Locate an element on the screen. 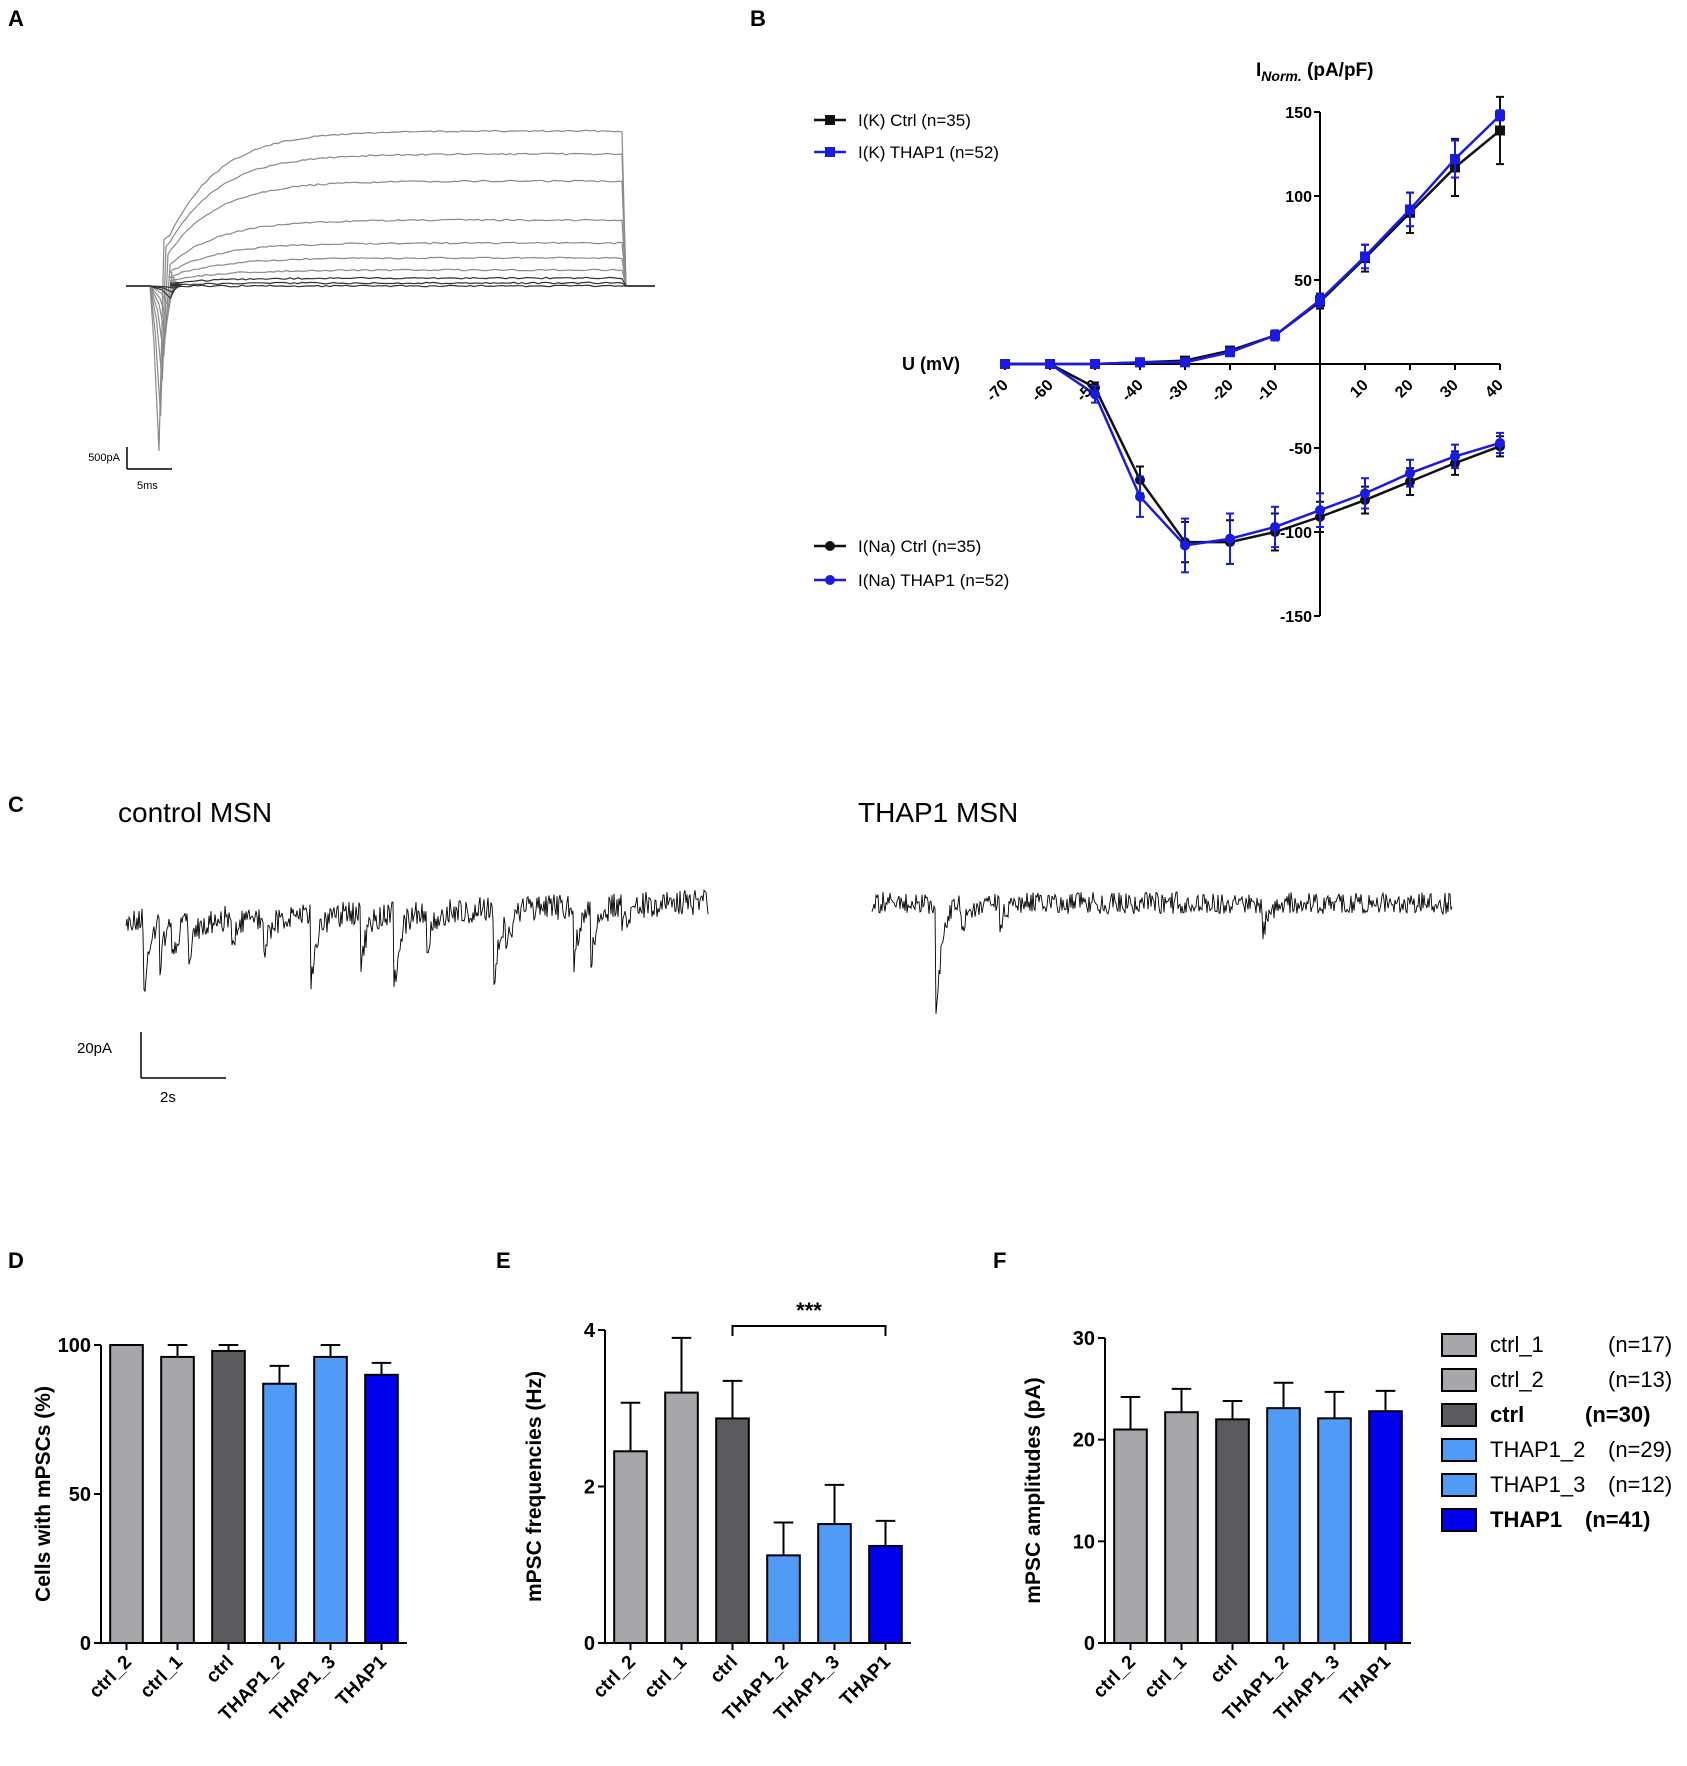  legend-label: ctrl is located at coordinates (1507, 1414).